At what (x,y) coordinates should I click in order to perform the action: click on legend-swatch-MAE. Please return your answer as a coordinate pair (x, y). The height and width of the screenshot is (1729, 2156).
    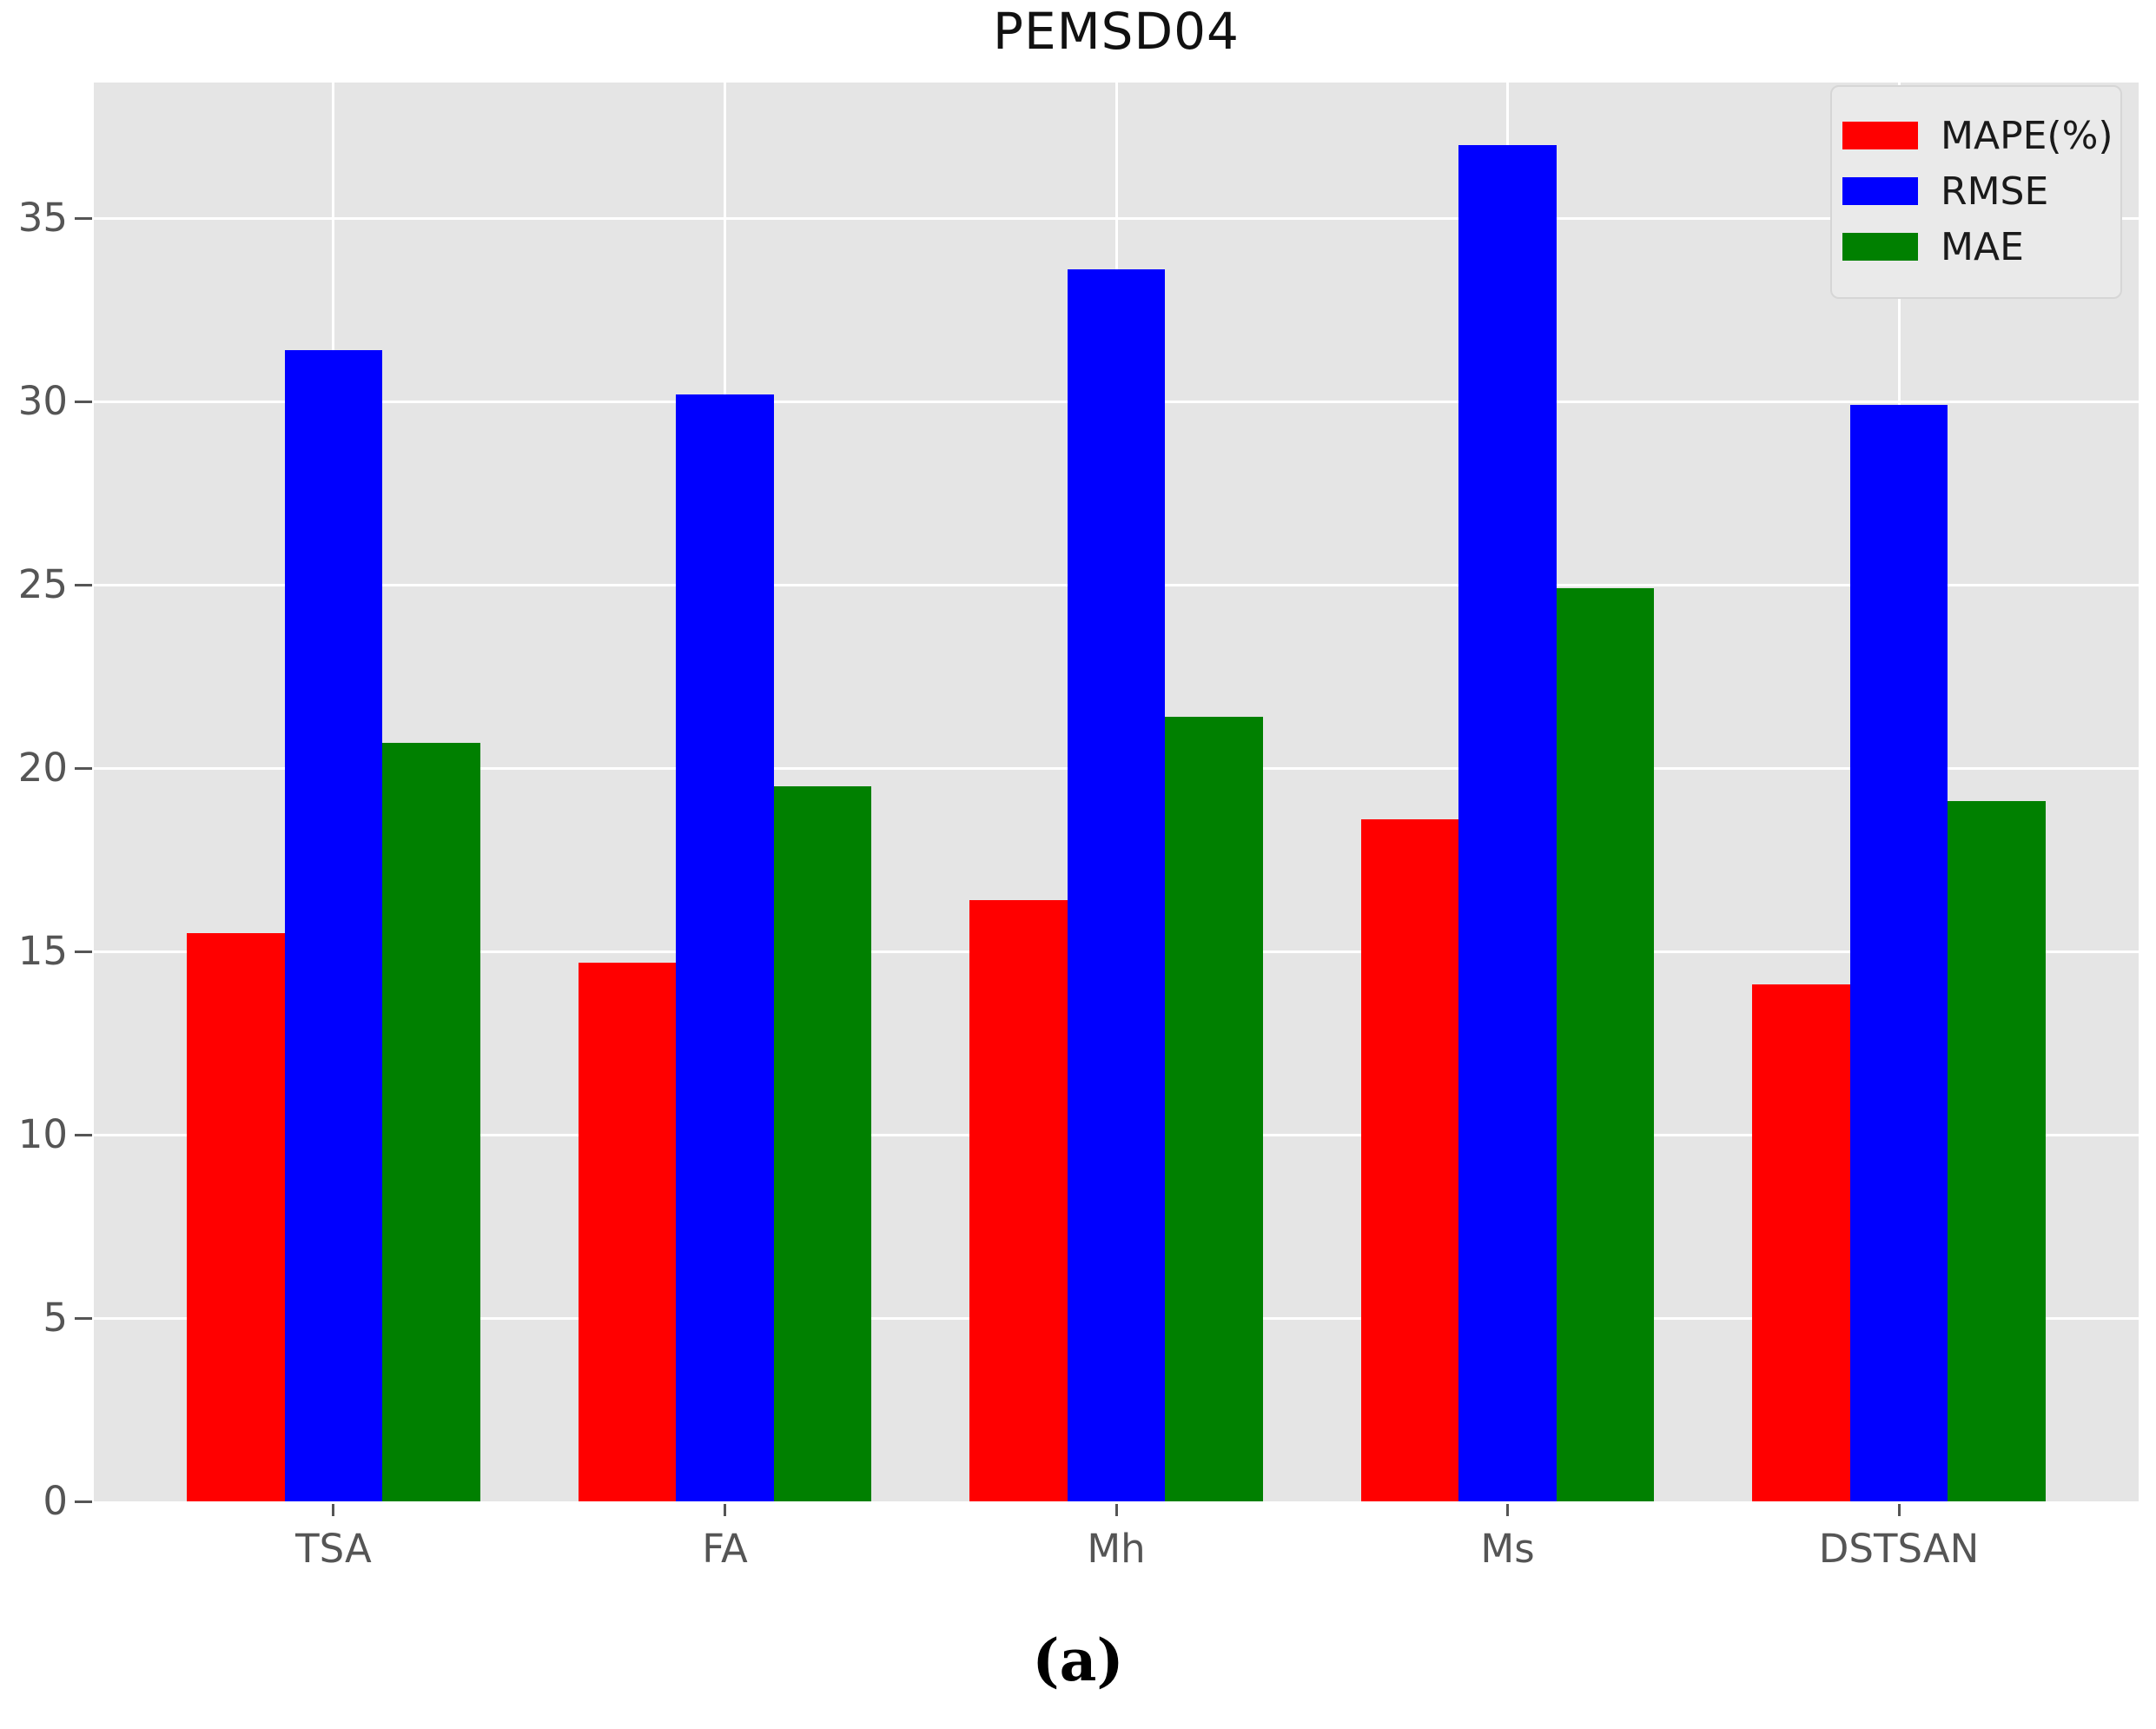
    Looking at the image, I should click on (1880, 247).